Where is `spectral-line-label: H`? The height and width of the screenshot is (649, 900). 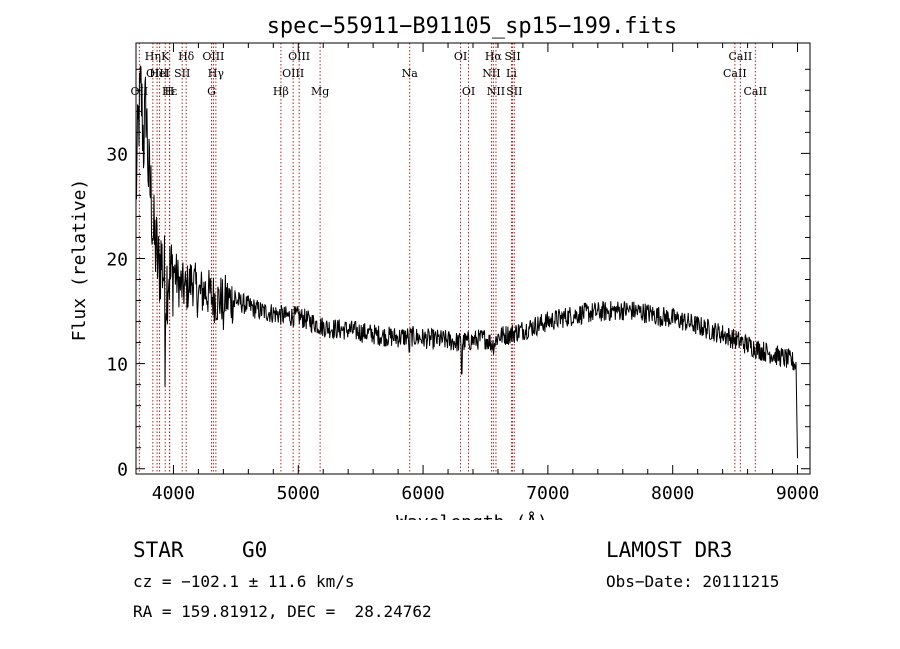
spectral-line-label: H is located at coordinates (170, 91).